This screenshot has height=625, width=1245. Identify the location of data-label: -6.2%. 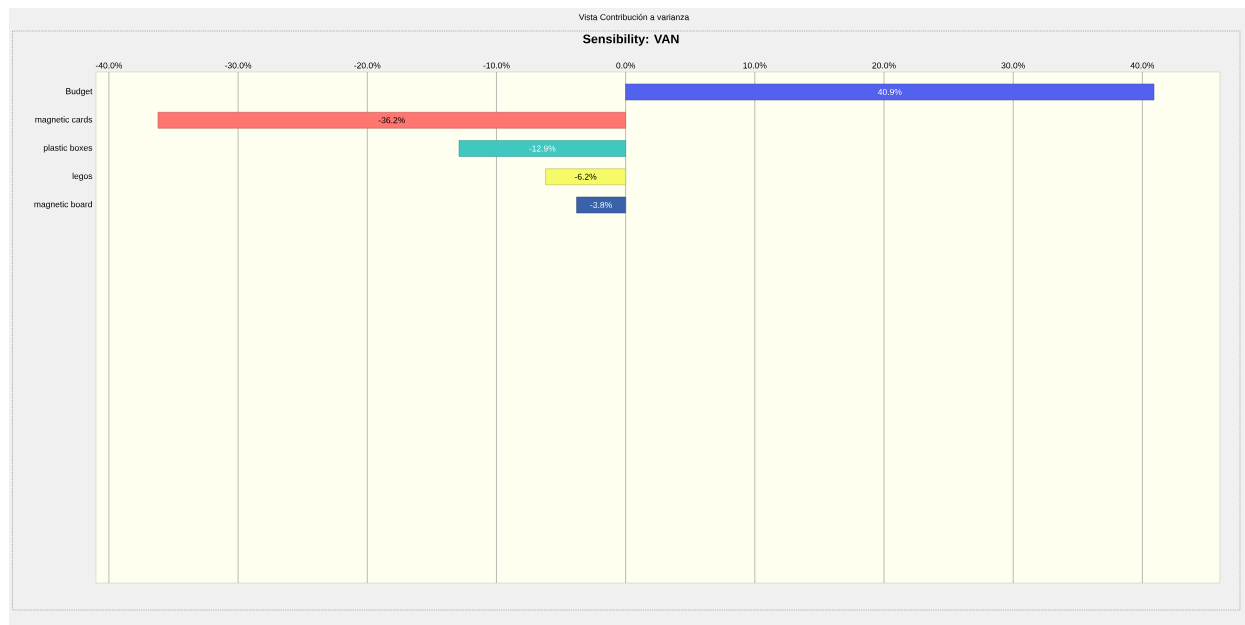
(585, 176).